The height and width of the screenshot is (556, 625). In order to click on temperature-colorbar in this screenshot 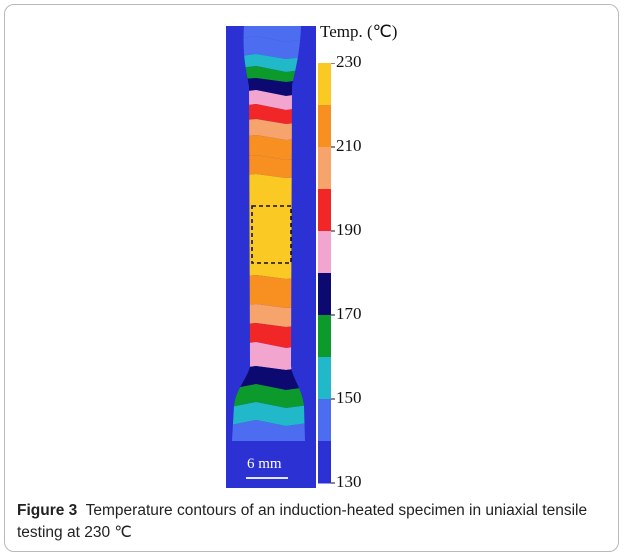, I will do `click(326, 273)`.